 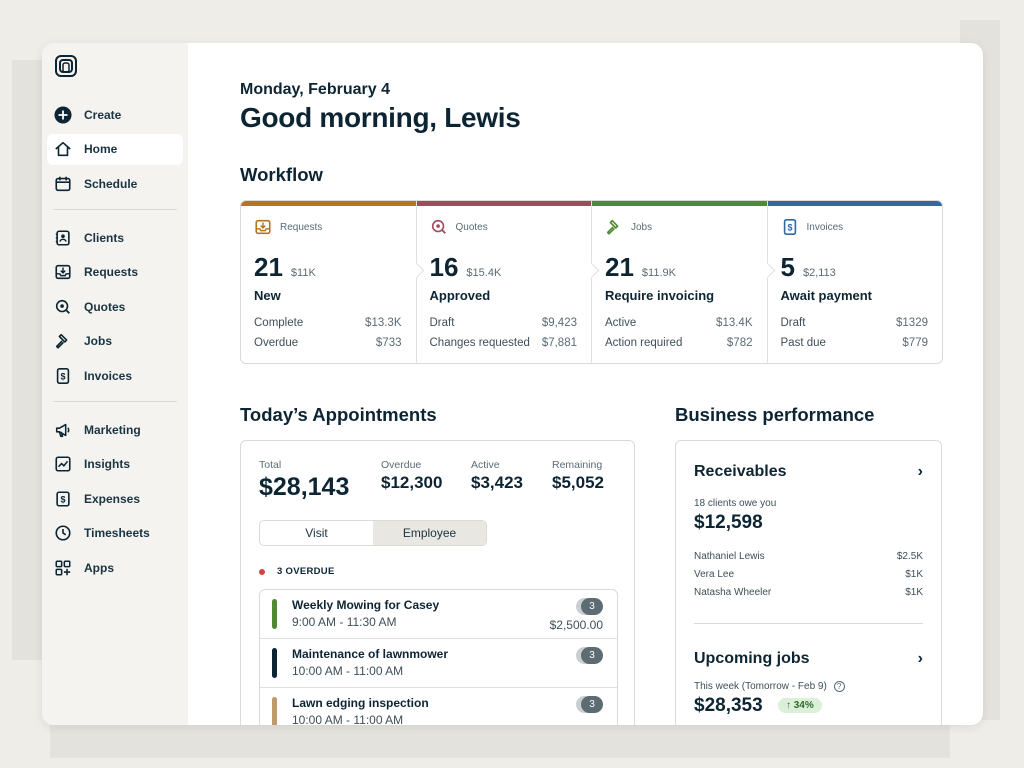 What do you see at coordinates (63, 115) in the screenshot?
I see `plus-circle-icon` at bounding box center [63, 115].